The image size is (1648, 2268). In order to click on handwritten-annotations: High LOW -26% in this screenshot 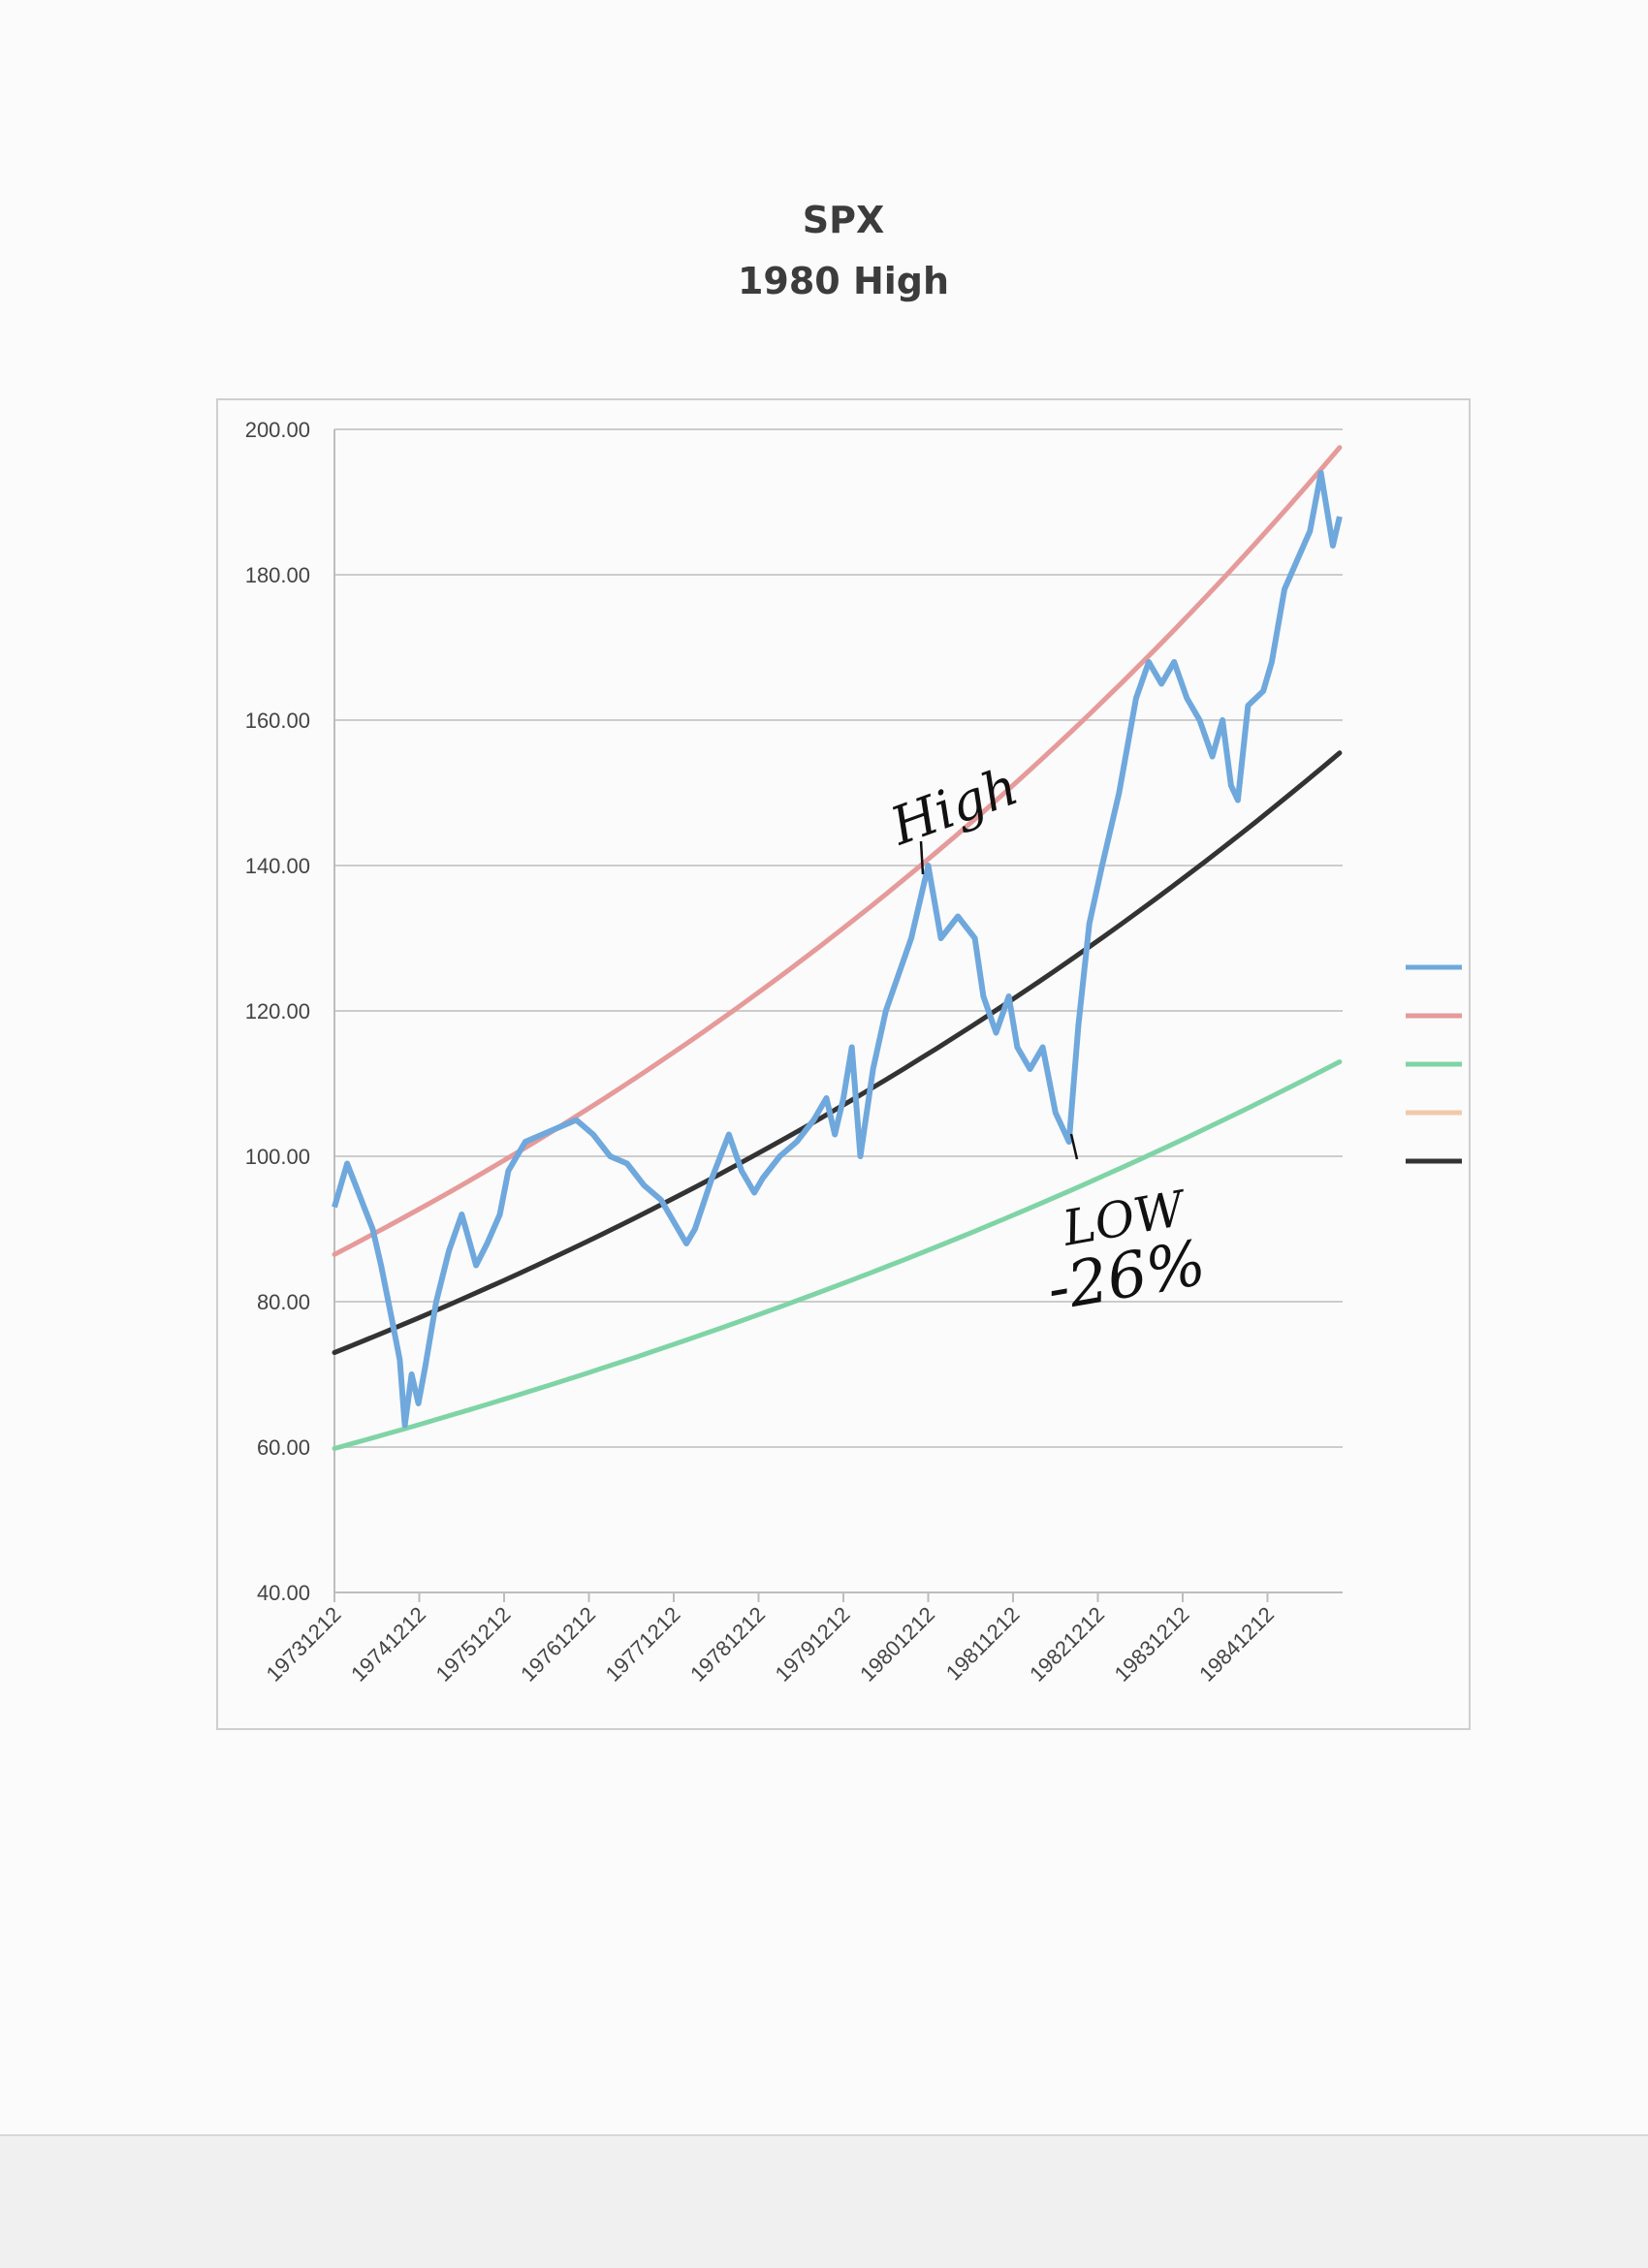, I will do `click(1046, 1040)`.